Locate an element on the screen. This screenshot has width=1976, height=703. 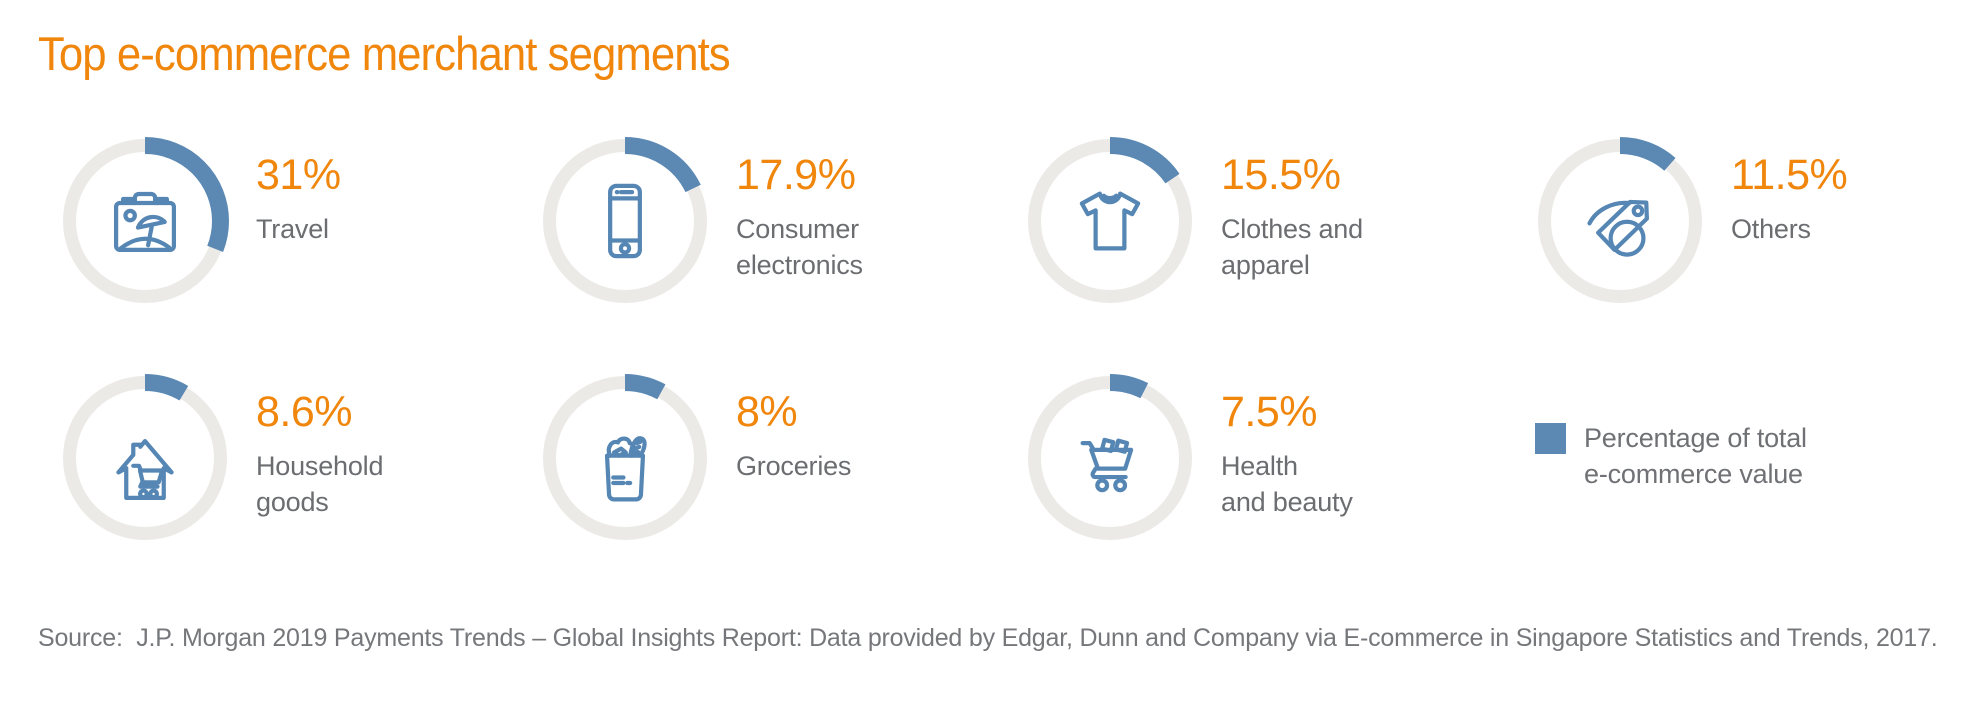
segment-text: 15.5% Clothes and apparel is located at coordinates (1292, 210).